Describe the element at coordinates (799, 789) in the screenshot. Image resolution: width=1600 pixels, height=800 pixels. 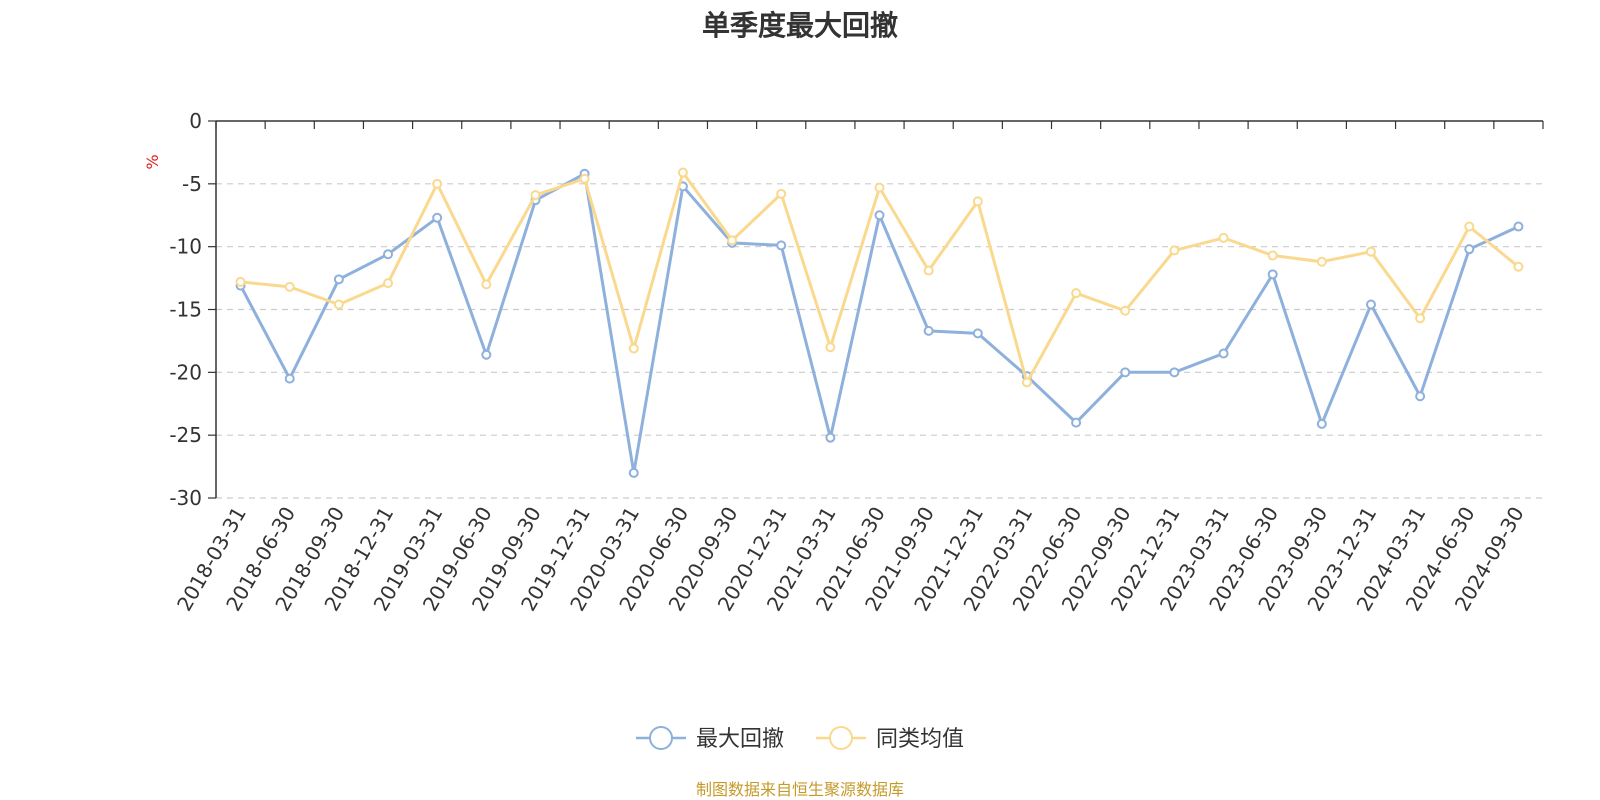
I see `source-note: 制图数据来自恒生聚源数据库` at that location.